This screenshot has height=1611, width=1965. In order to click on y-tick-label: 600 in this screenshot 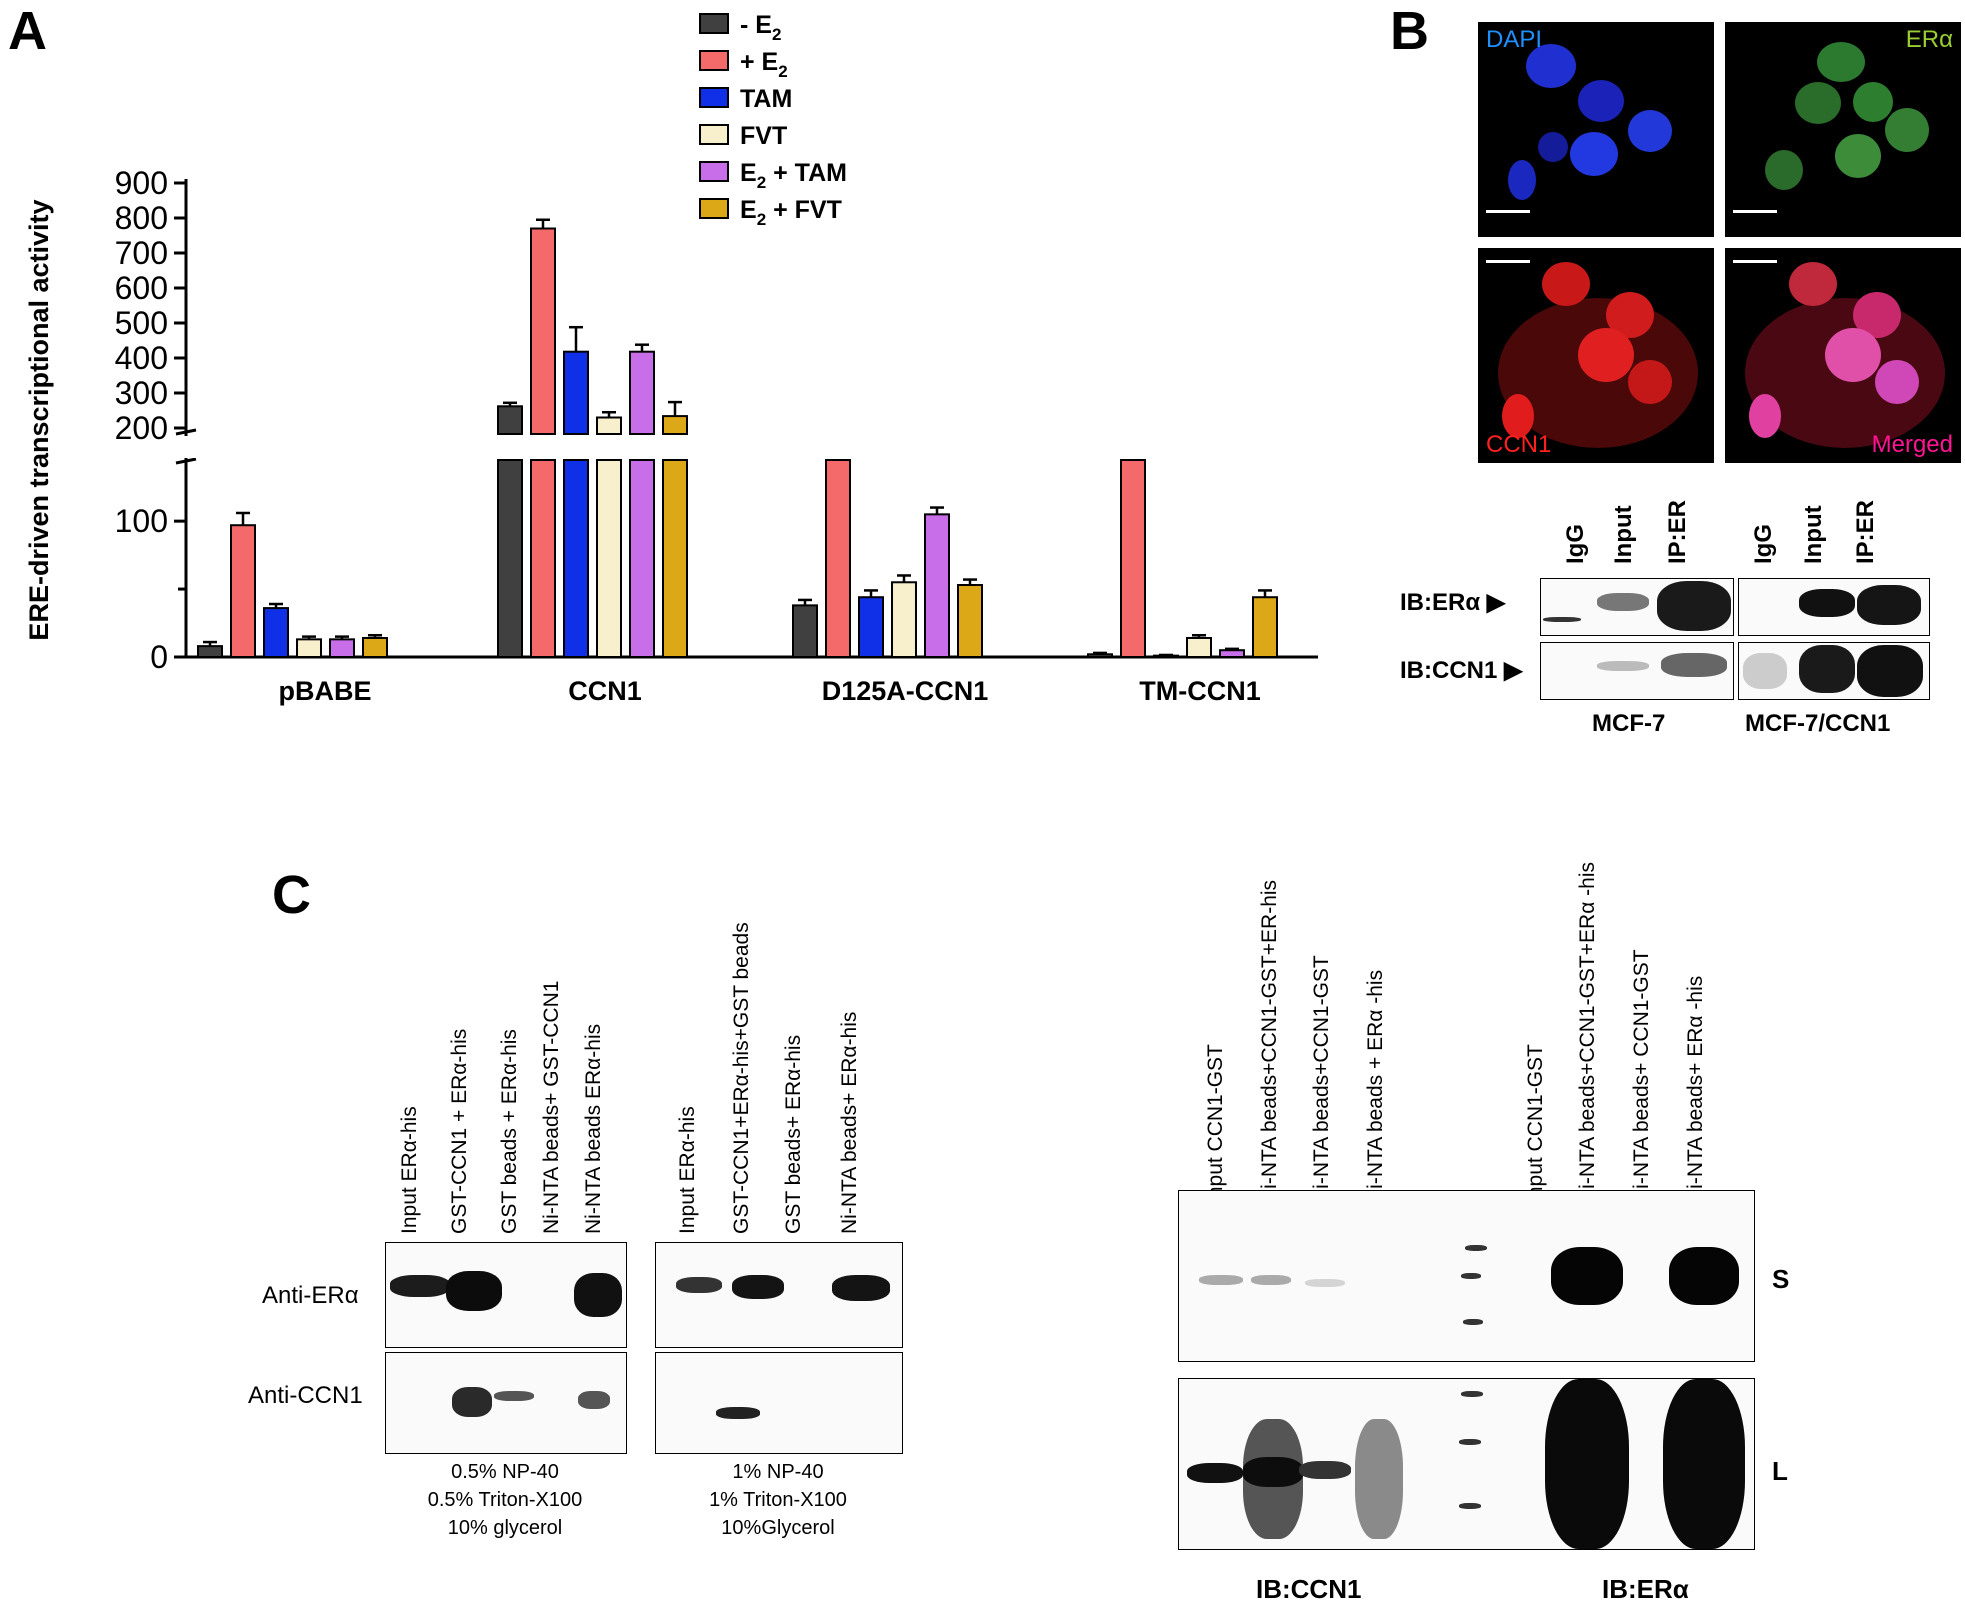, I will do `click(141, 288)`.